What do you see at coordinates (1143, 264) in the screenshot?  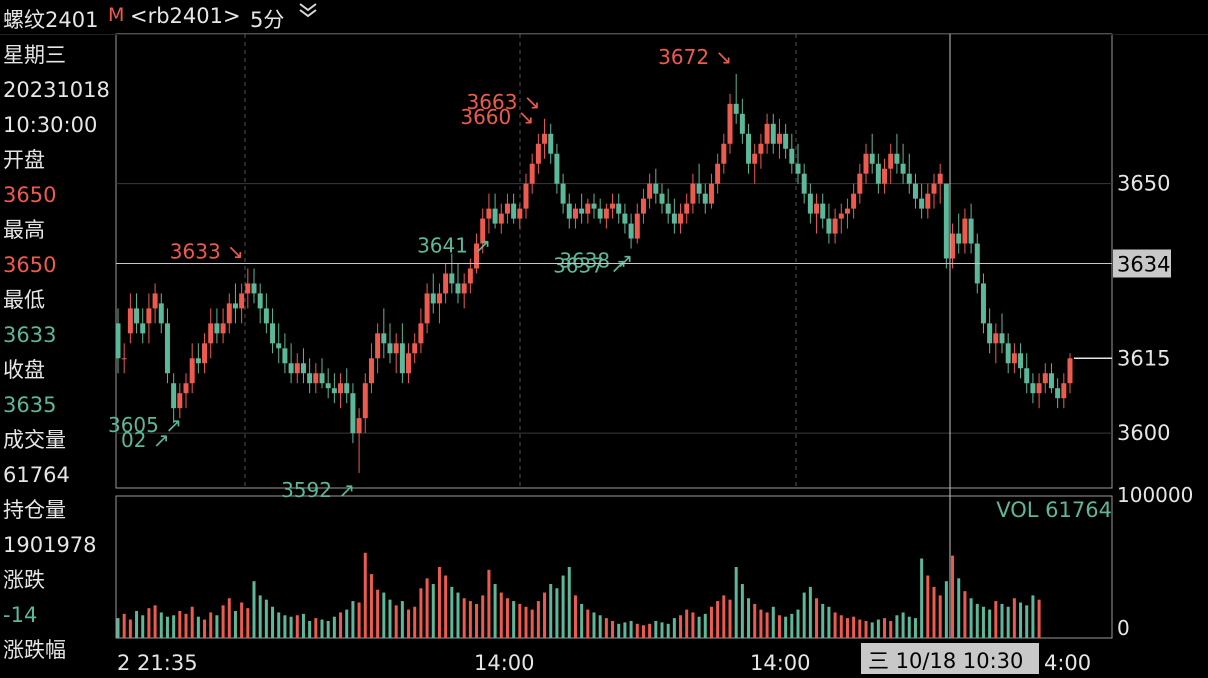 I see `crosshair-price-label: 3634` at bounding box center [1143, 264].